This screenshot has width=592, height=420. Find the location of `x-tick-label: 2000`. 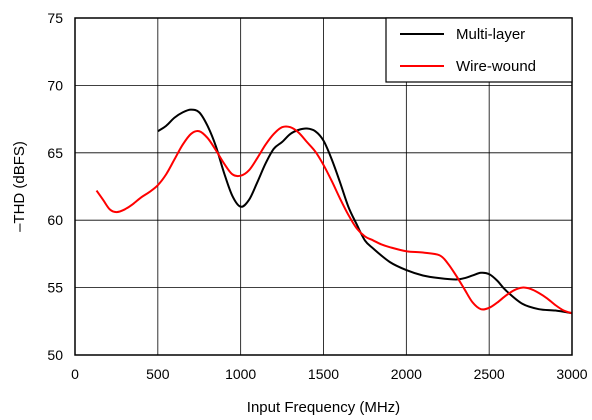

x-tick-label: 2000 is located at coordinates (406, 374).